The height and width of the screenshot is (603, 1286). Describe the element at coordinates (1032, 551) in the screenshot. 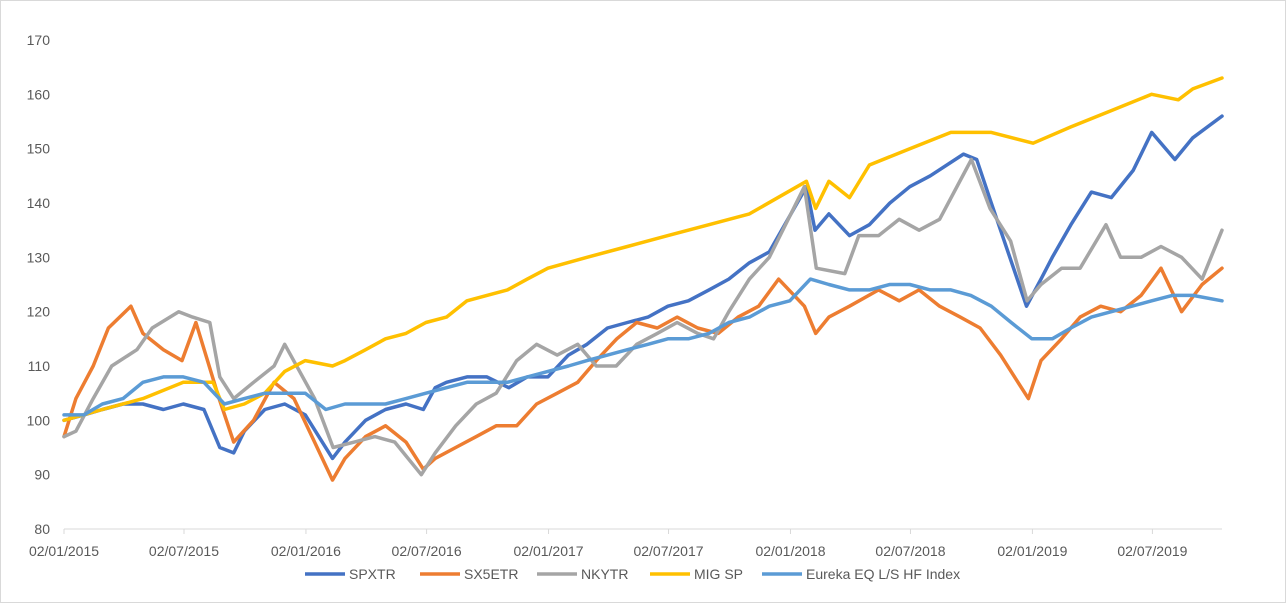

I see `x-tick-label: 02/01/2019` at that location.